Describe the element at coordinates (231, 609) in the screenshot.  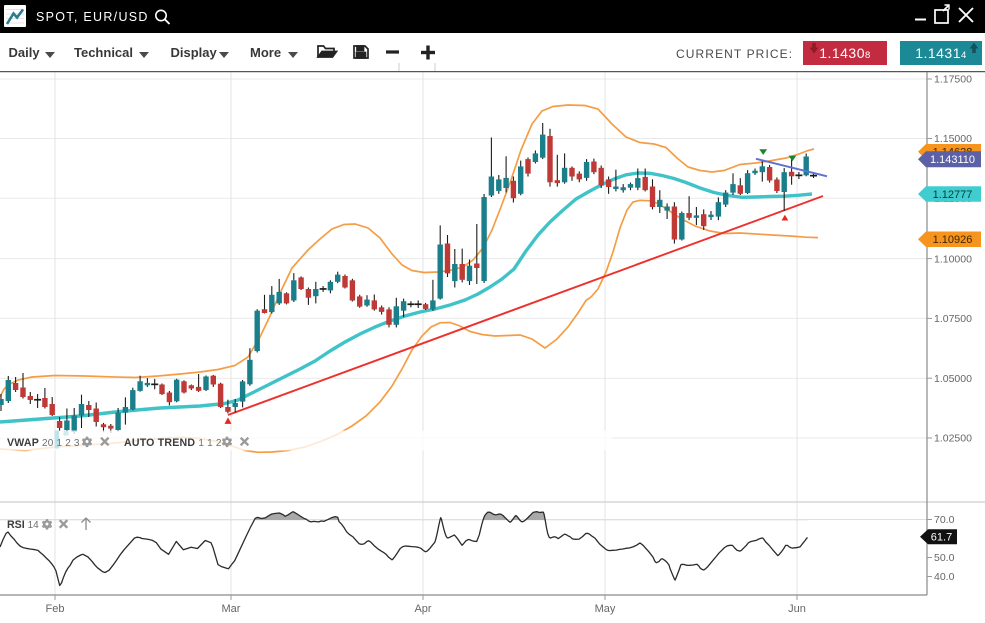
I see `svg-text: Mar` at that location.